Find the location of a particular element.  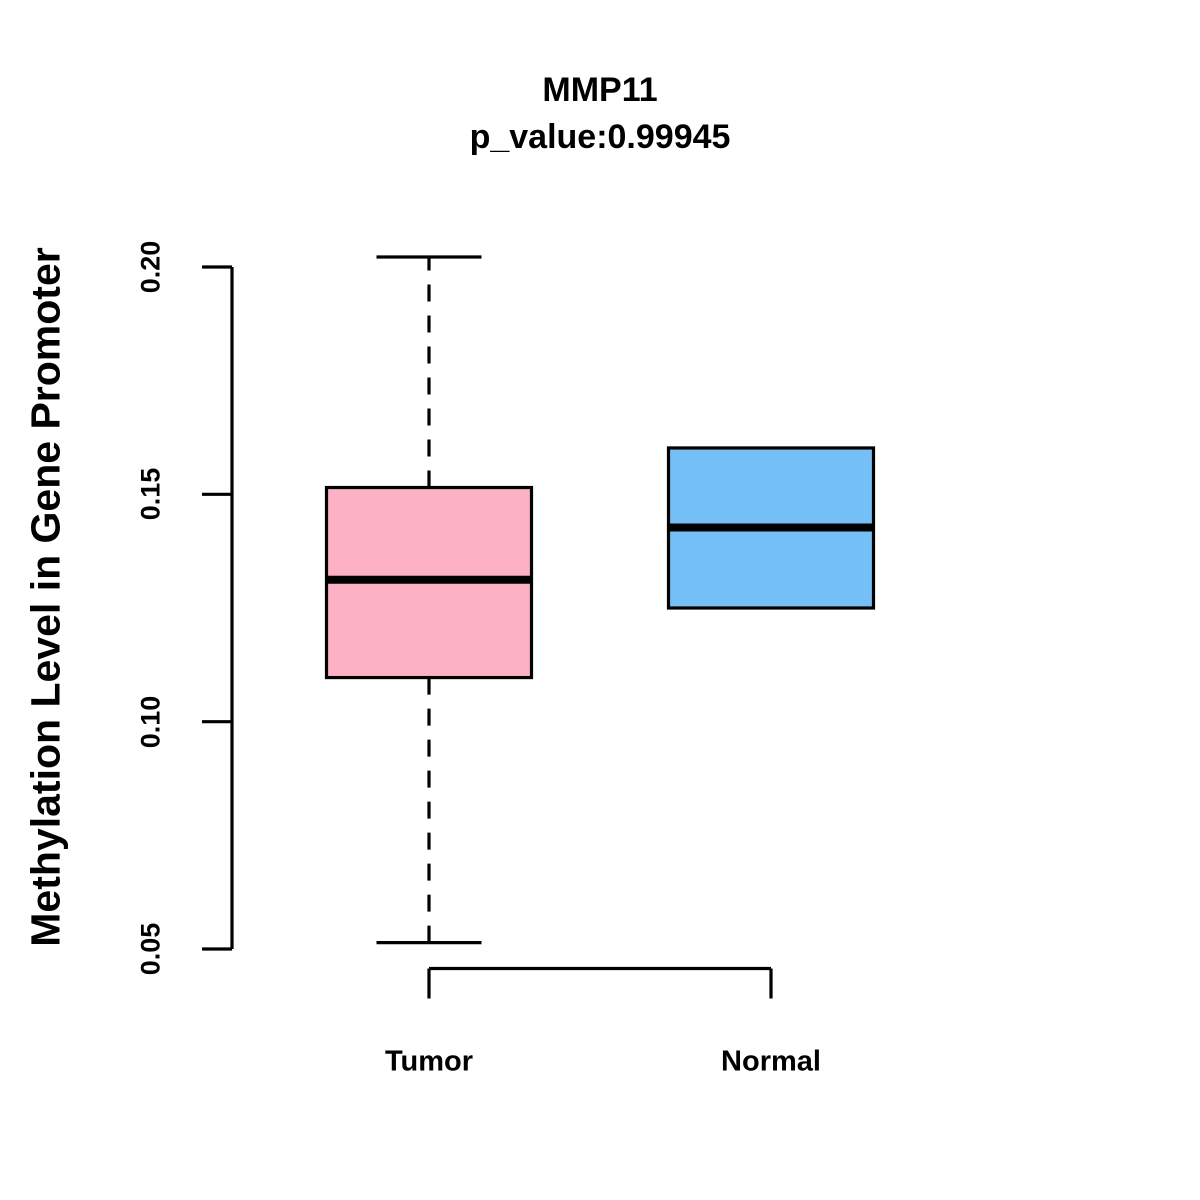

y-tick-label-0-15: 0.15 is located at coordinates (150, 494).